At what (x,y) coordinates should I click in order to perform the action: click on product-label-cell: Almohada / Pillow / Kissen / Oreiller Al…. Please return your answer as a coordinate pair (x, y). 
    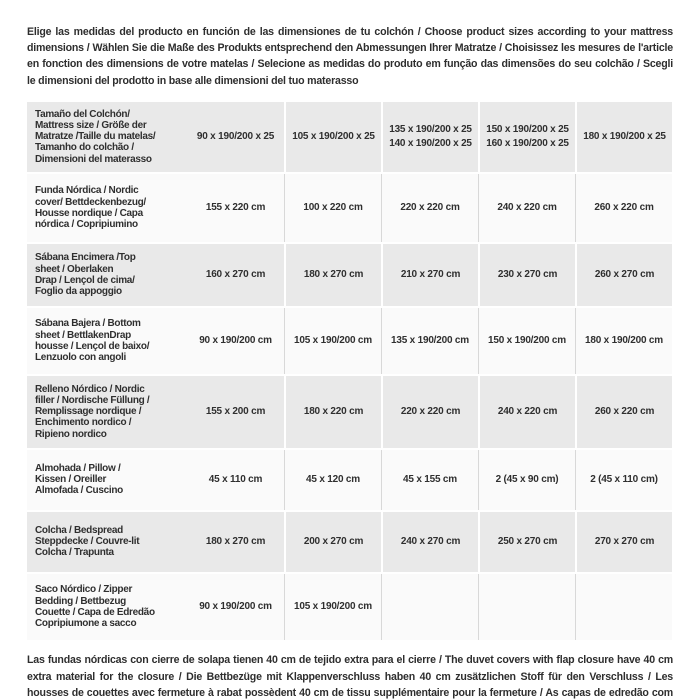
    Looking at the image, I should click on (107, 479).